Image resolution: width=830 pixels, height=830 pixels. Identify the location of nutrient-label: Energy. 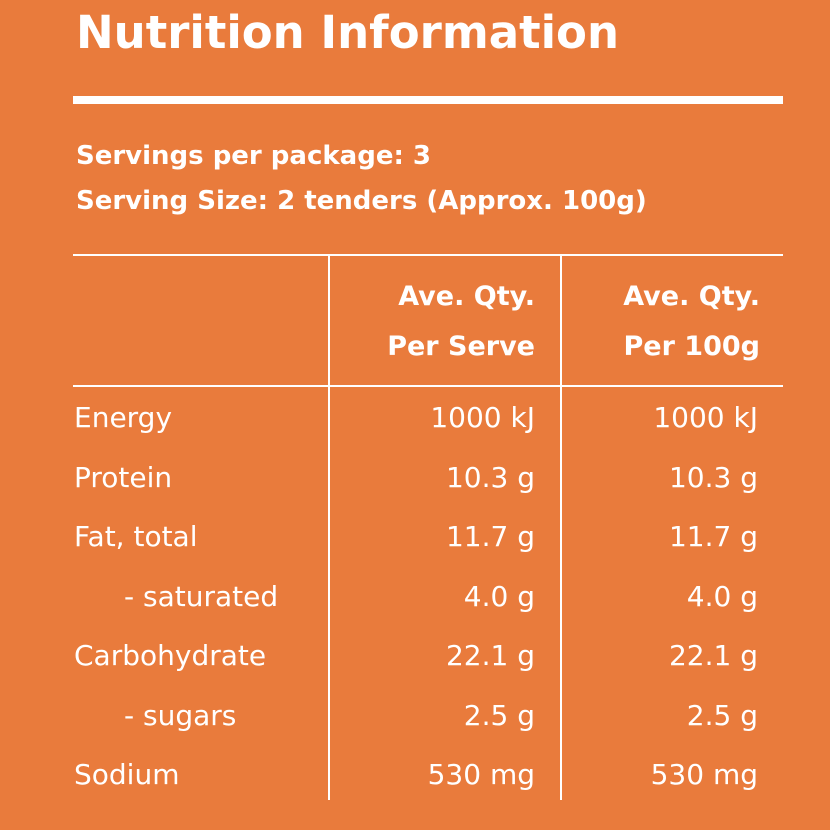
(123, 417).